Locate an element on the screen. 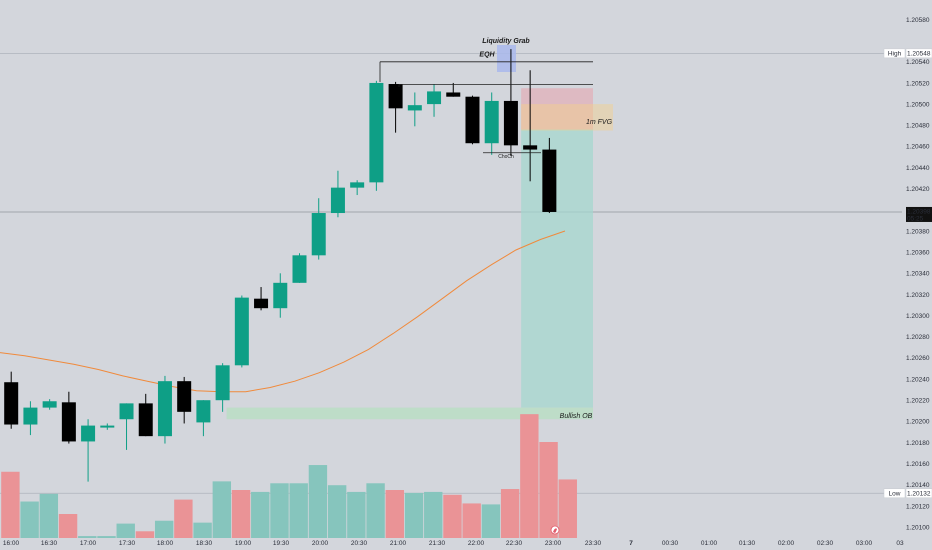 The width and height of the screenshot is (932, 550). countdown-value: 05:25 is located at coordinates (915, 218).